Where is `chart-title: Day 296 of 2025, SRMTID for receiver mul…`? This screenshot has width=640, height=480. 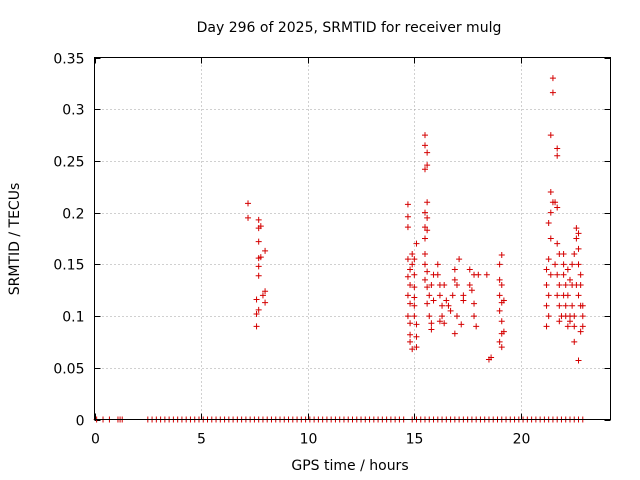 chart-title: Day 296 of 2025, SRMTID for receiver mul… is located at coordinates (349, 28).